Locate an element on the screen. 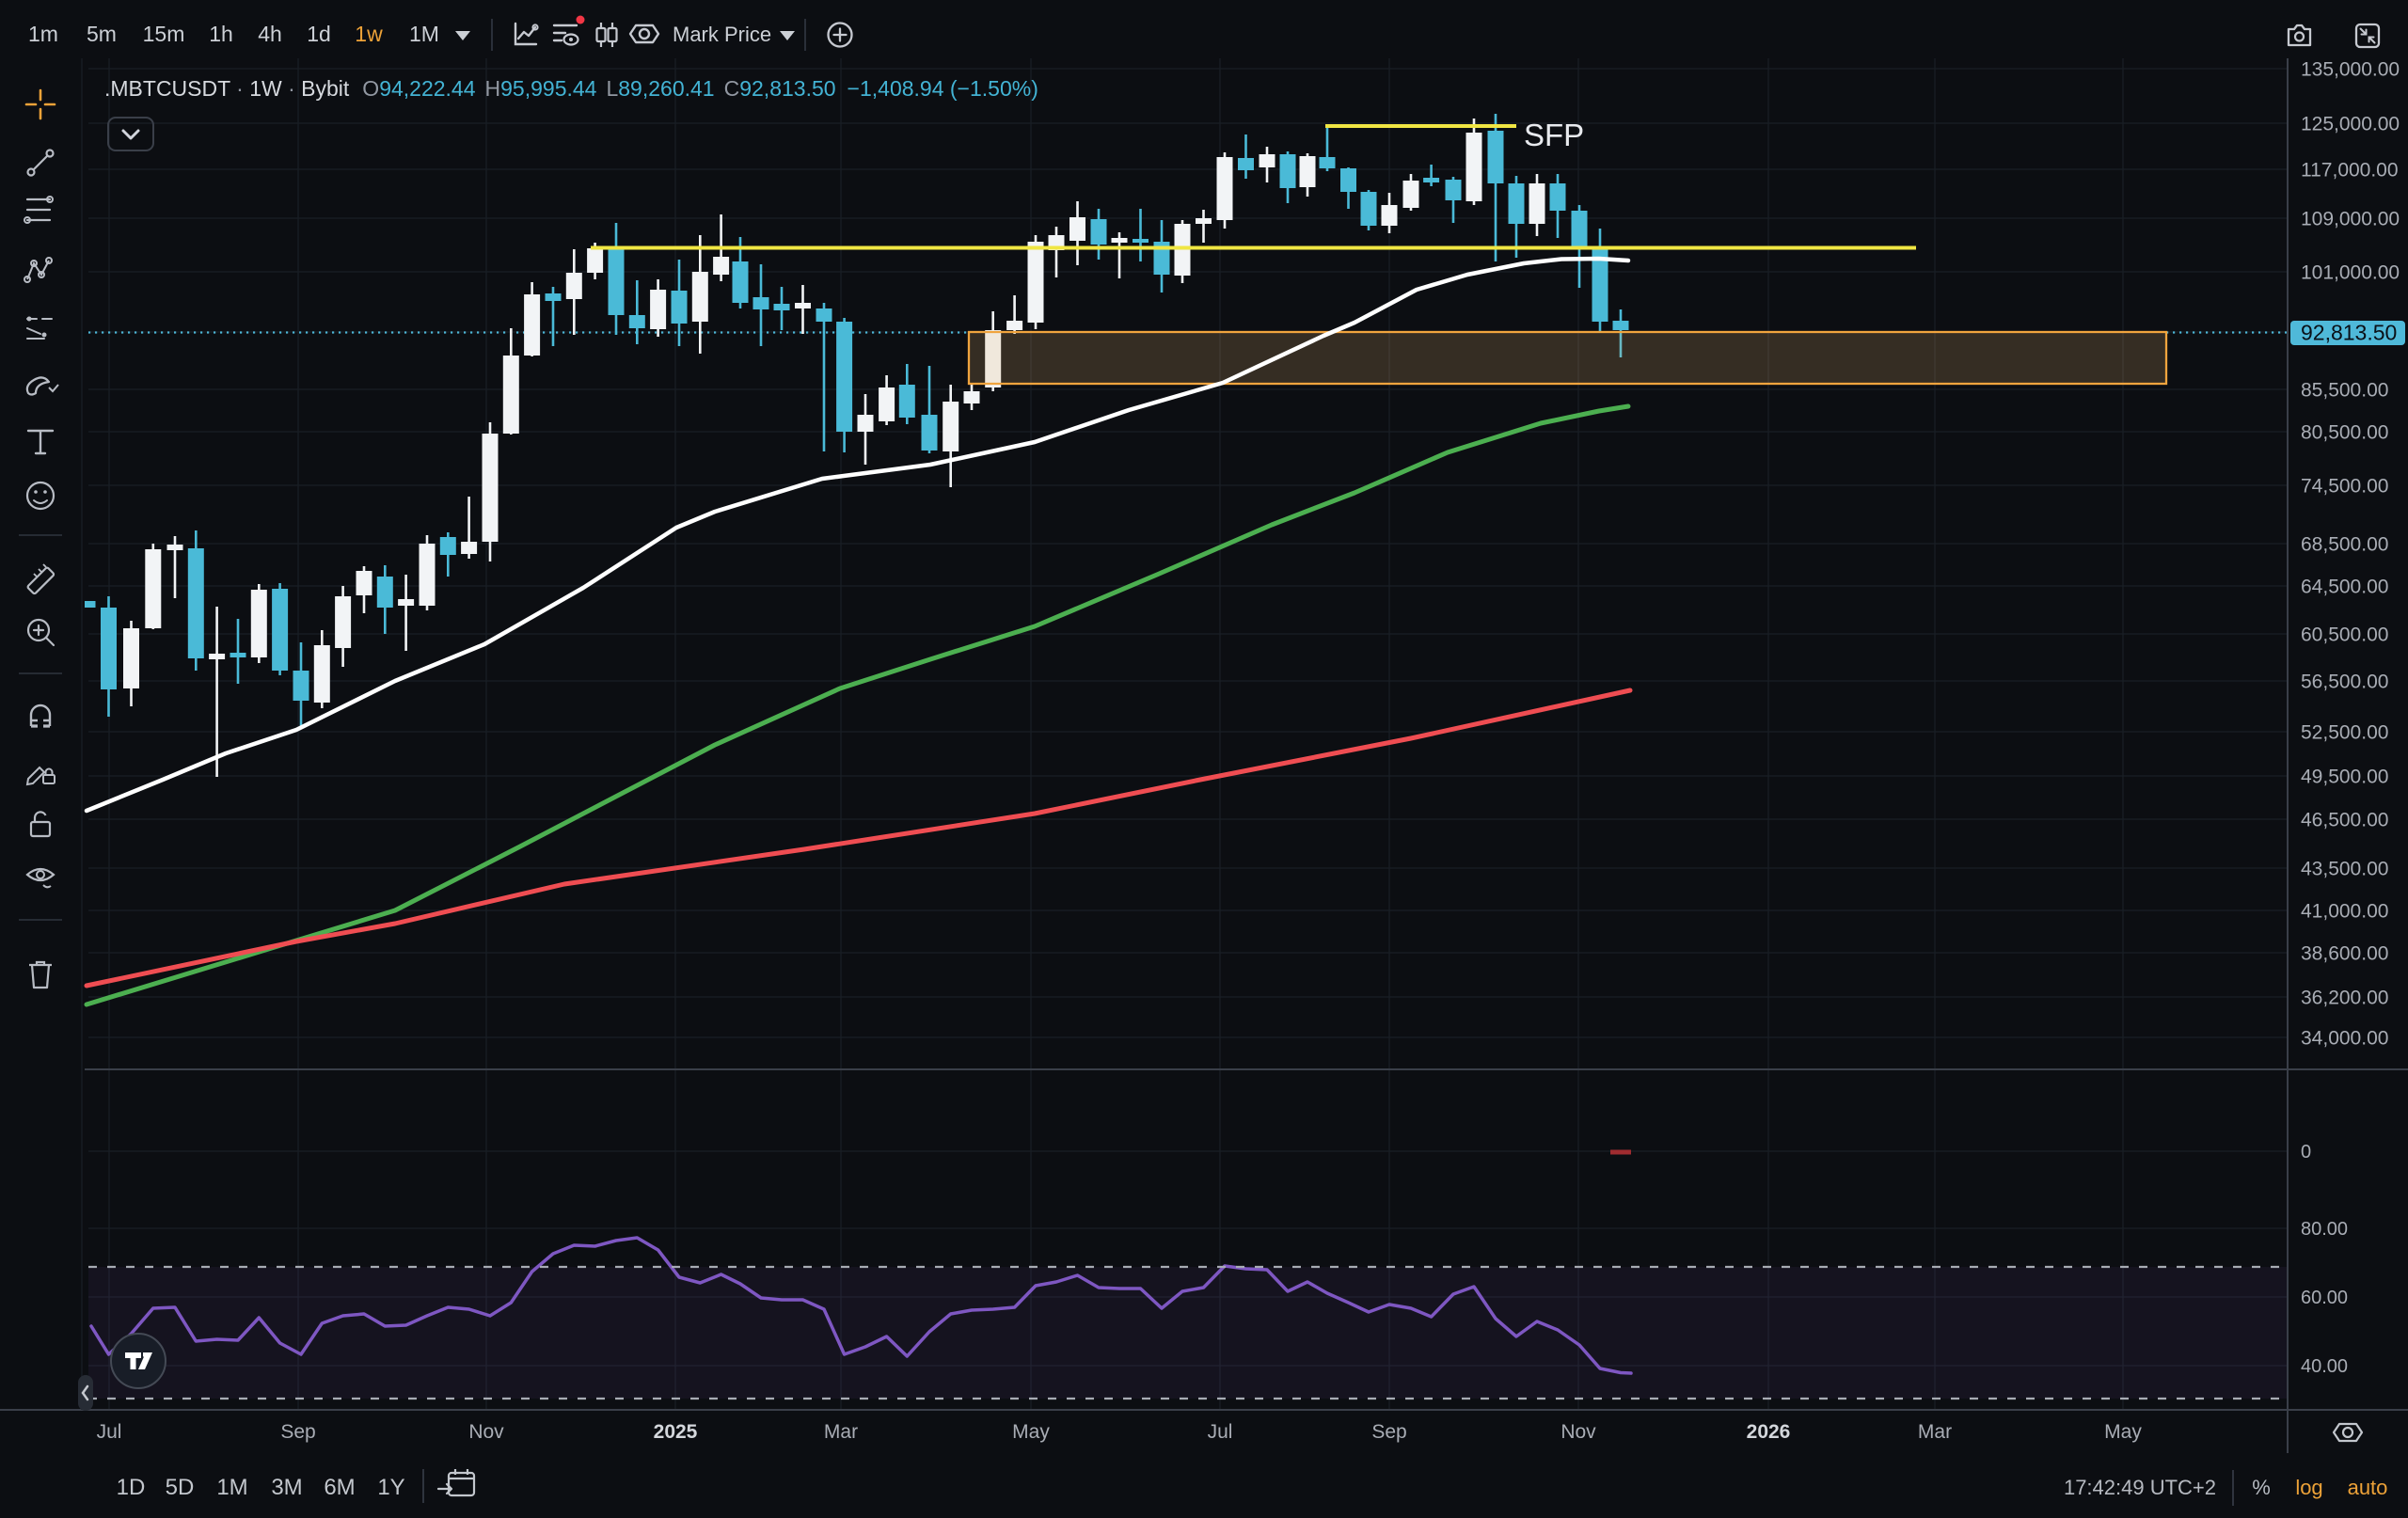  svg-text: 40.00 is located at coordinates (2325, 1367).